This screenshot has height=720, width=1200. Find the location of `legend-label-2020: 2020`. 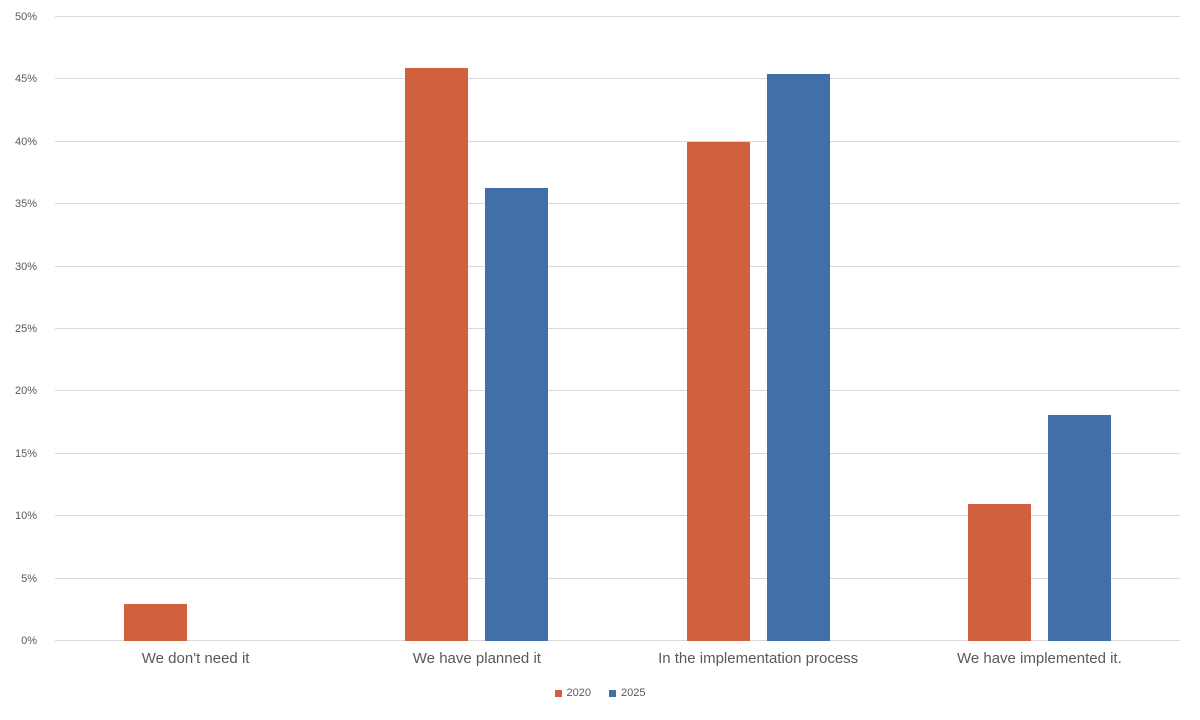

legend-label-2020: 2020 is located at coordinates (578, 693).